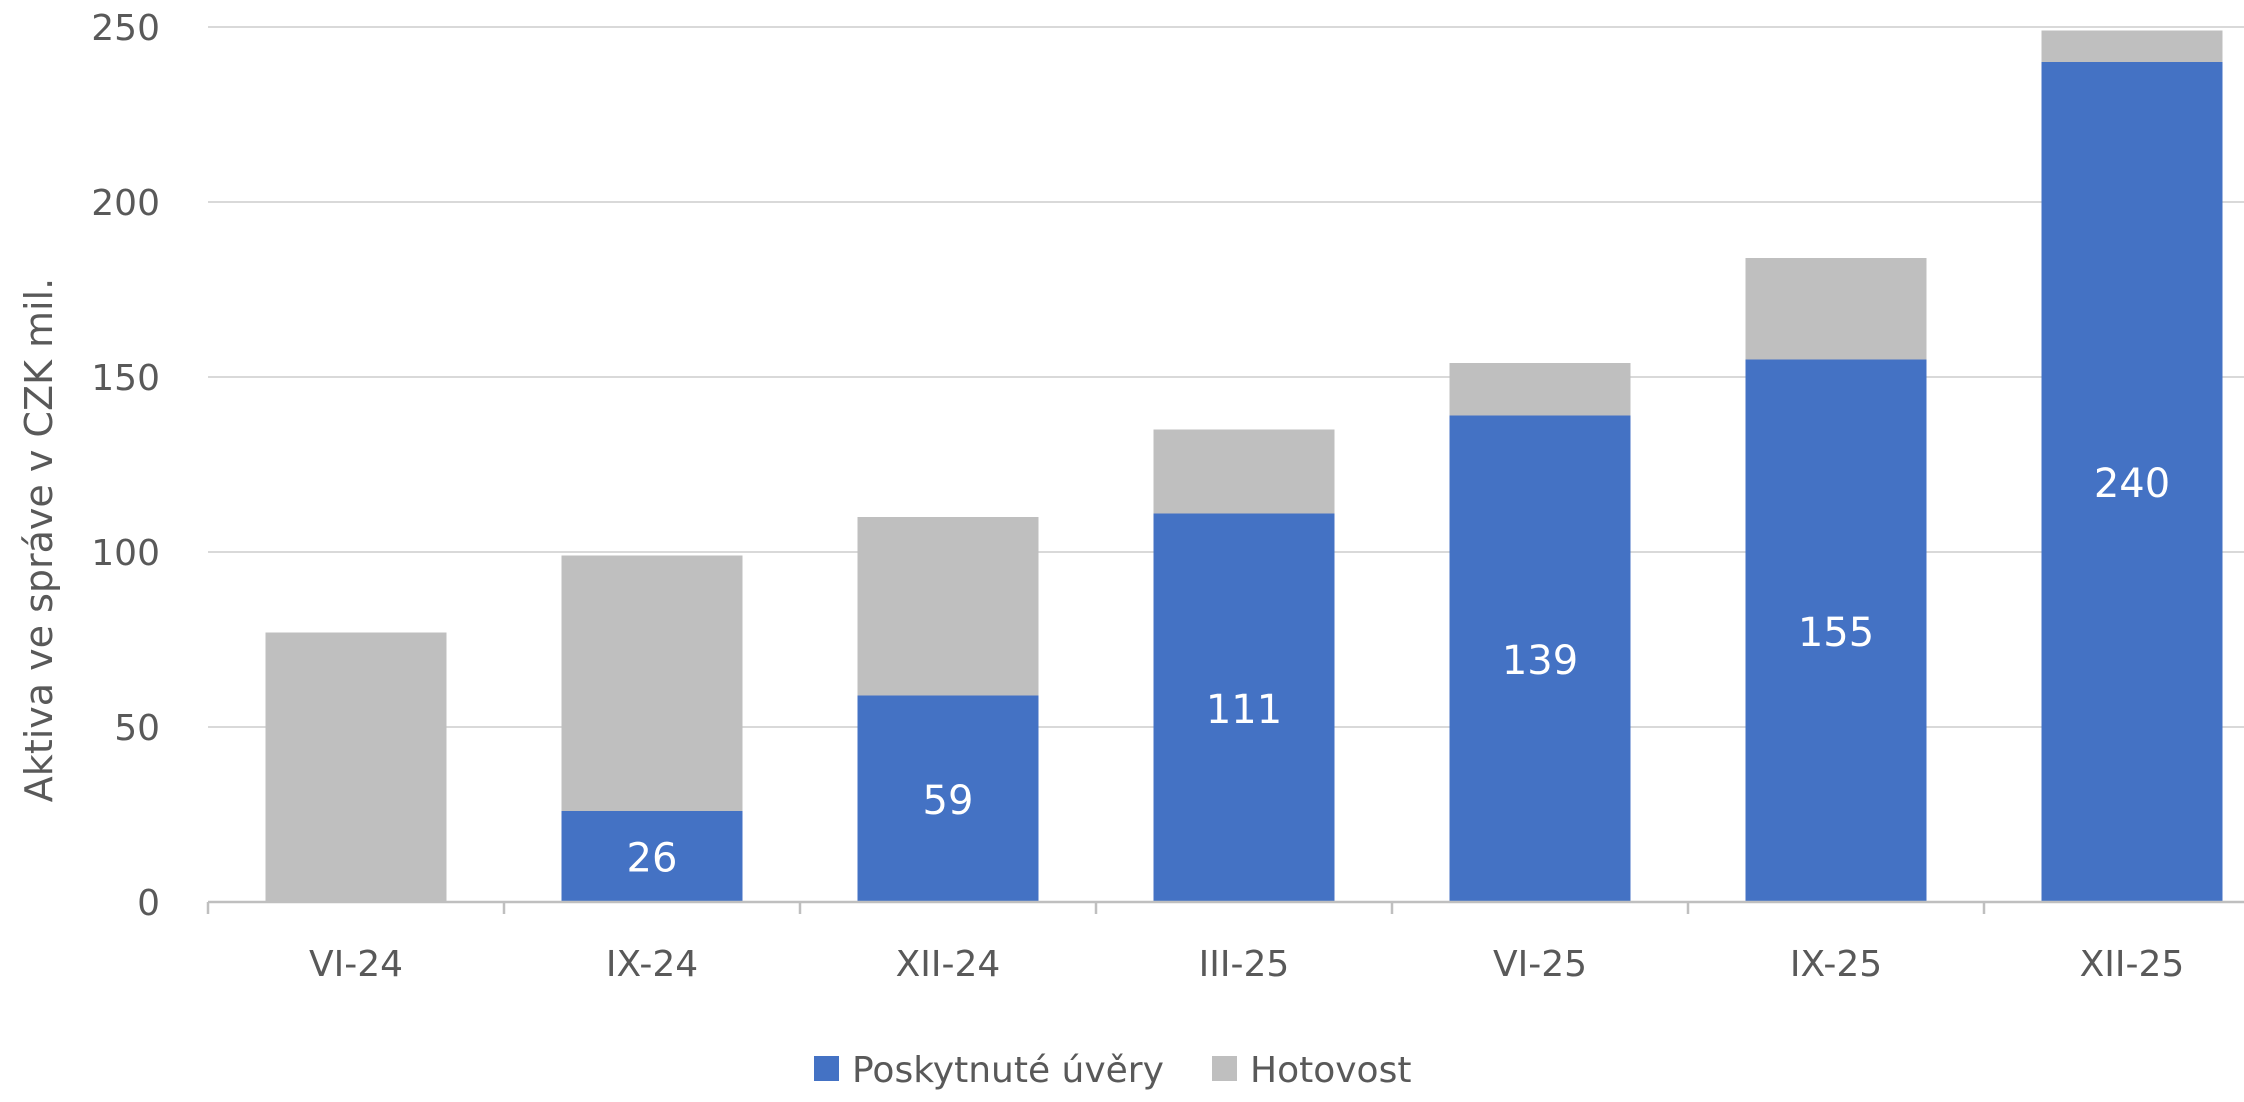  Describe the element at coordinates (125, 203) in the screenshot. I see `y-tick-label: 200` at that location.